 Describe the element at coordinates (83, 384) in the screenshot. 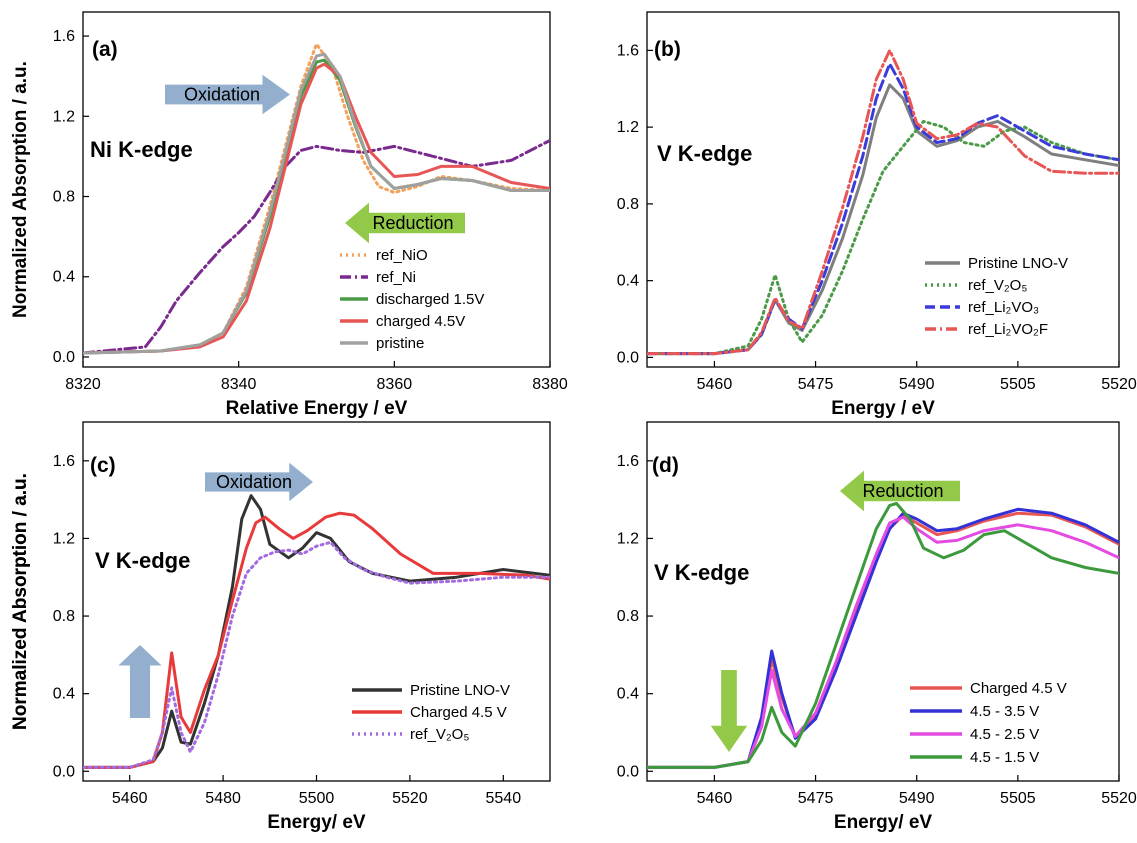

I see `x-tick-label: 8320` at that location.